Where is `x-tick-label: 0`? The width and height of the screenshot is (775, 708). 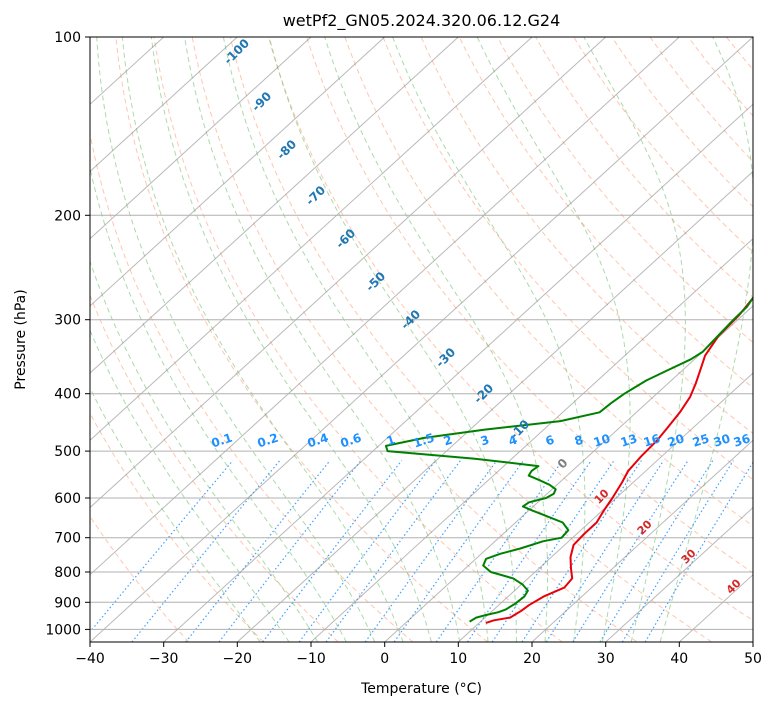
x-tick-label: 0 is located at coordinates (384, 659).